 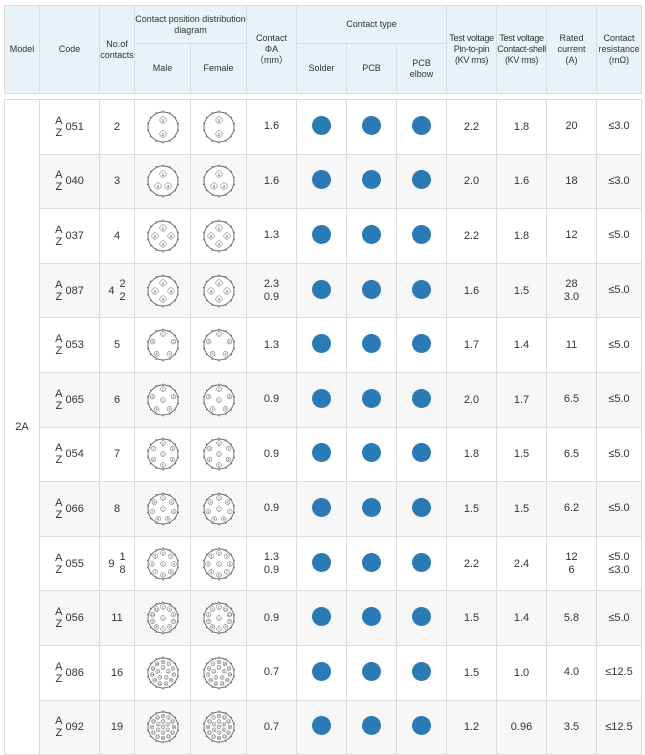 What do you see at coordinates (163, 466) in the screenshot?
I see `svg-text: 5` at bounding box center [163, 466].